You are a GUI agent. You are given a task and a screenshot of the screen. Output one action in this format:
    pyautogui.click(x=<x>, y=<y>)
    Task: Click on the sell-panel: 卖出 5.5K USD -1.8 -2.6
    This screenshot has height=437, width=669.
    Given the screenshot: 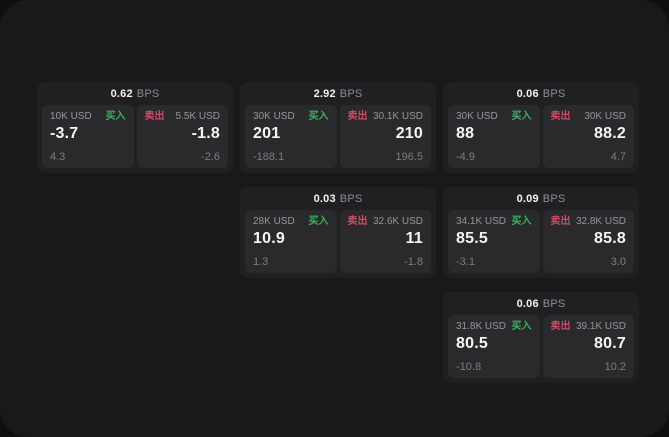 What is the action you would take?
    pyautogui.click(x=182, y=136)
    